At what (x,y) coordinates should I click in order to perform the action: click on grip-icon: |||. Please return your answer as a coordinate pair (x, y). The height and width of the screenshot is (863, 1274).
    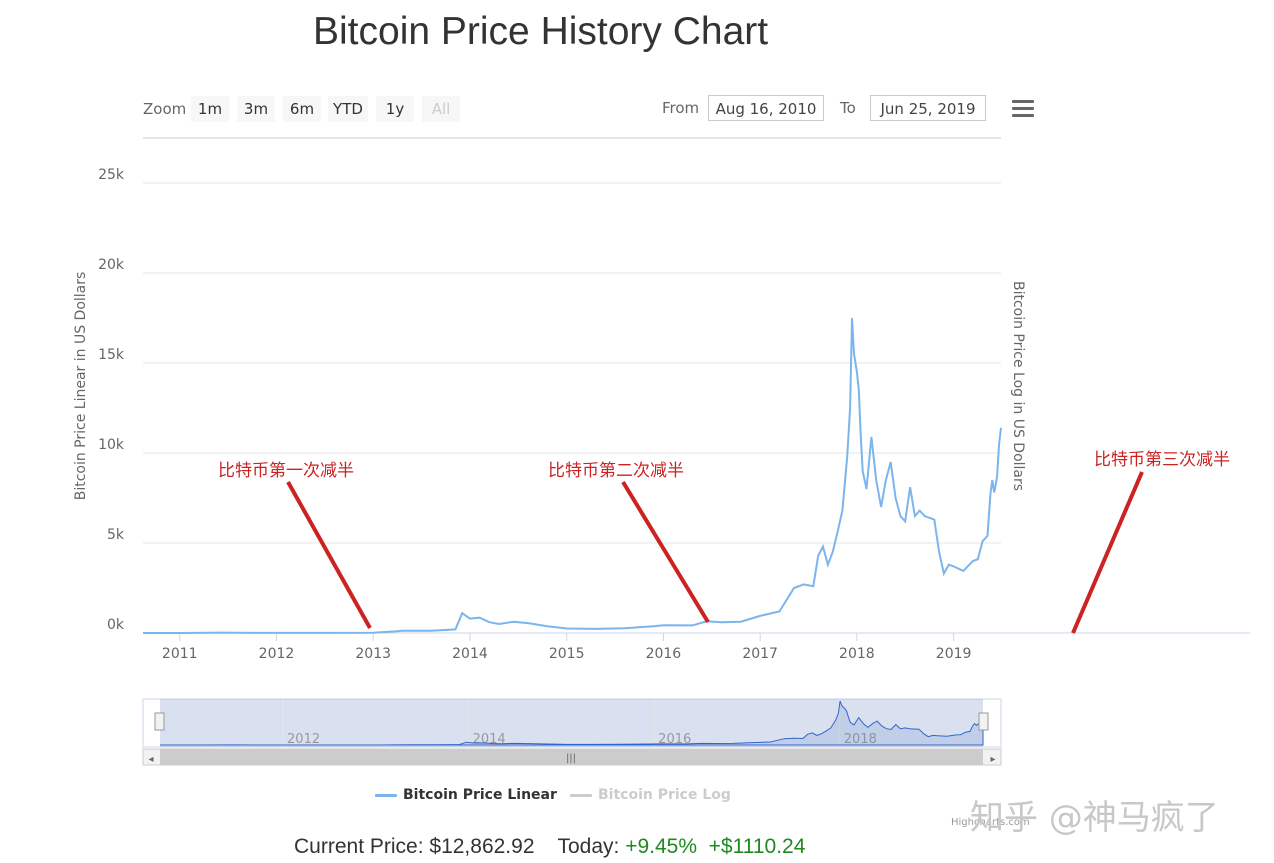
    Looking at the image, I should click on (571, 758).